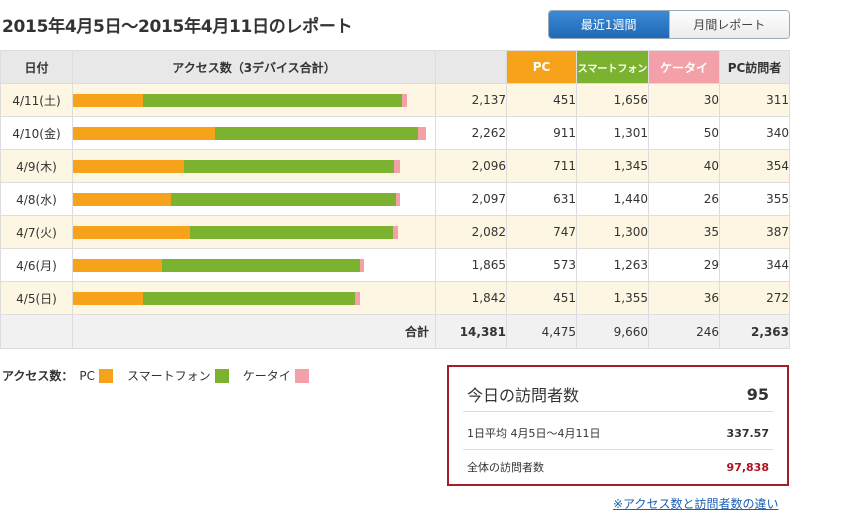 This screenshot has width=842, height=526. What do you see at coordinates (541, 67) in the screenshot?
I see `header-pc: PC` at bounding box center [541, 67].